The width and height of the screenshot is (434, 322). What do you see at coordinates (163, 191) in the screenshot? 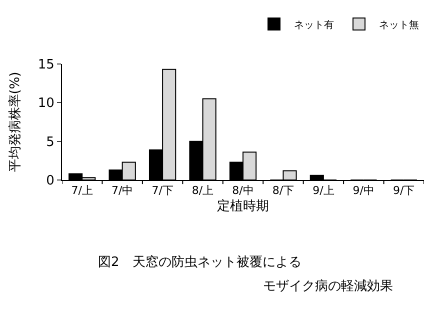
I see `x-tick-label: 7/下` at bounding box center [163, 191].